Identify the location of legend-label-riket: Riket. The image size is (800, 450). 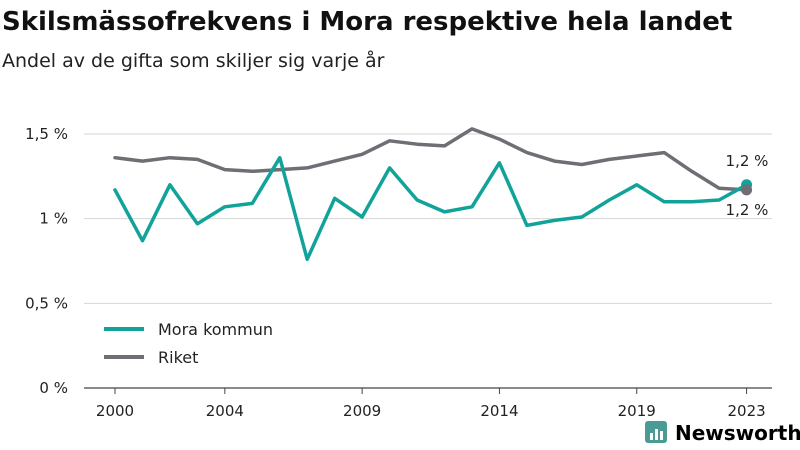
(178, 357).